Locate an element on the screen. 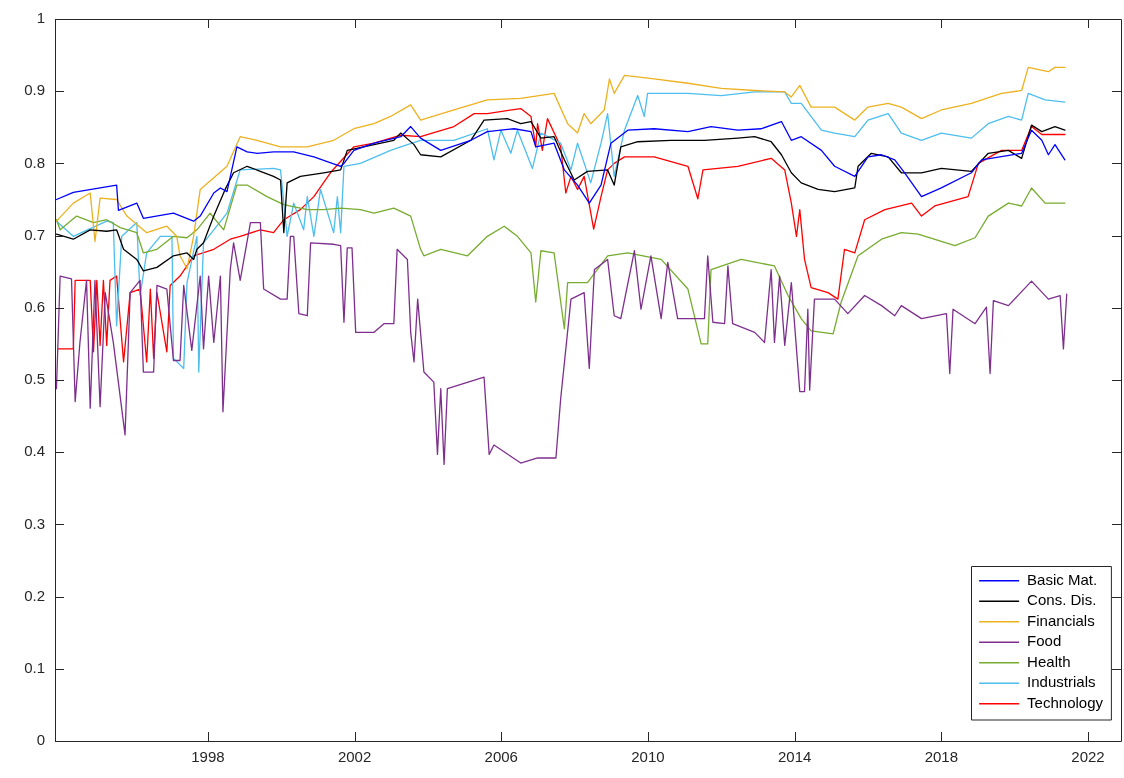 The width and height of the screenshot is (1124, 778). legend-label: Industrials is located at coordinates (1061, 682).